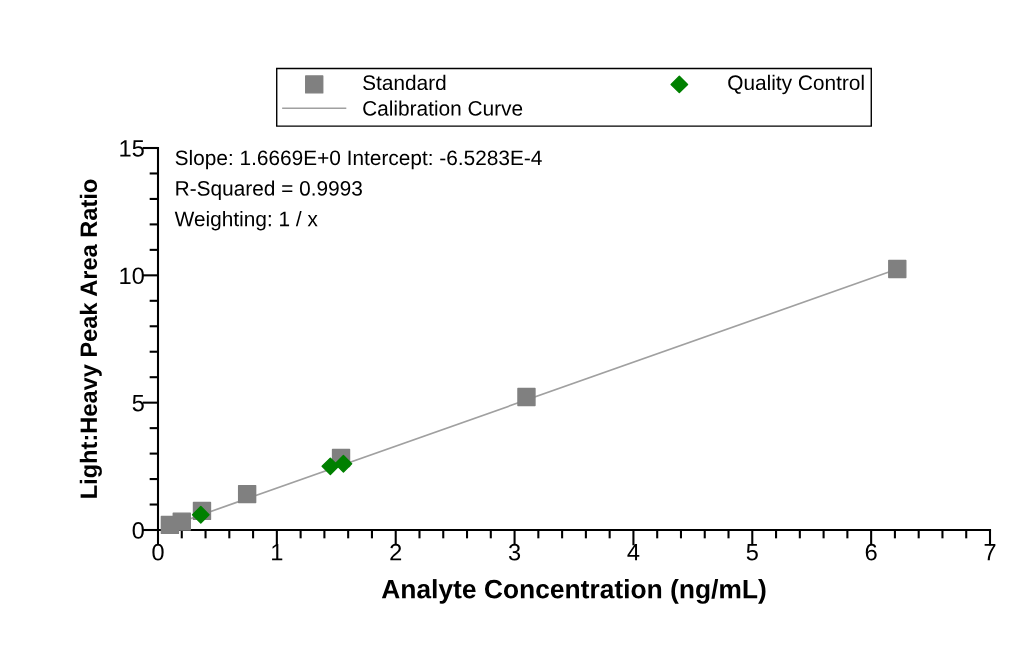  What do you see at coordinates (396, 552) in the screenshot?
I see `x-tick-label: 2` at bounding box center [396, 552].